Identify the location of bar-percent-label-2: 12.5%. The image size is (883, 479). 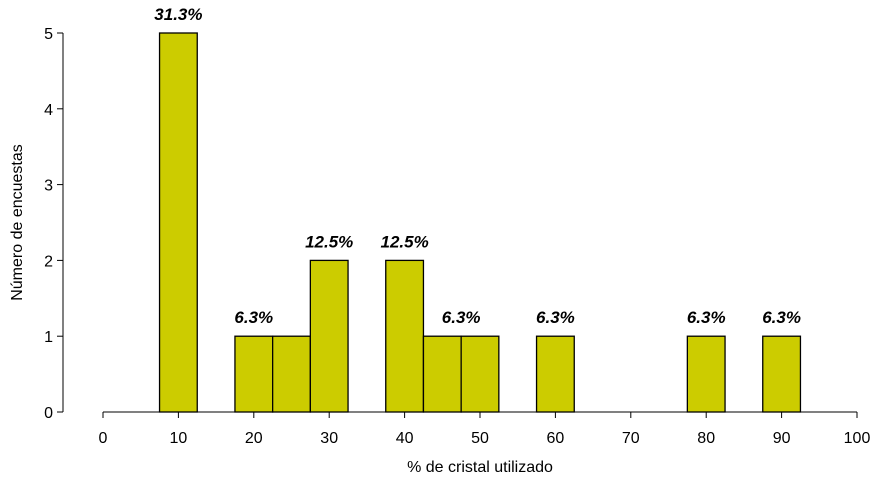
(329, 241).